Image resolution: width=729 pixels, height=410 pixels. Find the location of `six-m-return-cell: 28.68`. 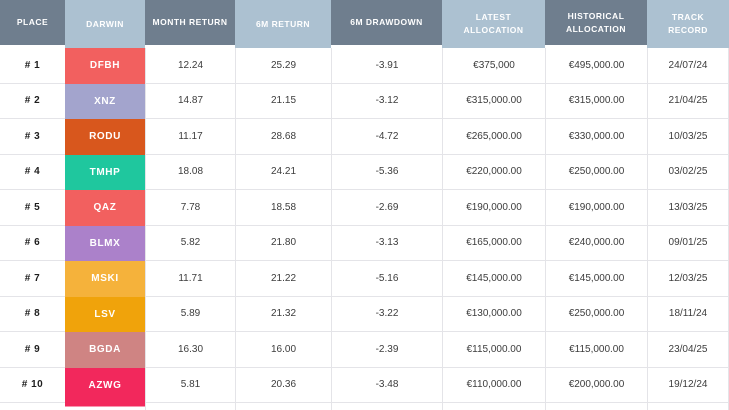

six-m-return-cell: 28.68 is located at coordinates (283, 137).